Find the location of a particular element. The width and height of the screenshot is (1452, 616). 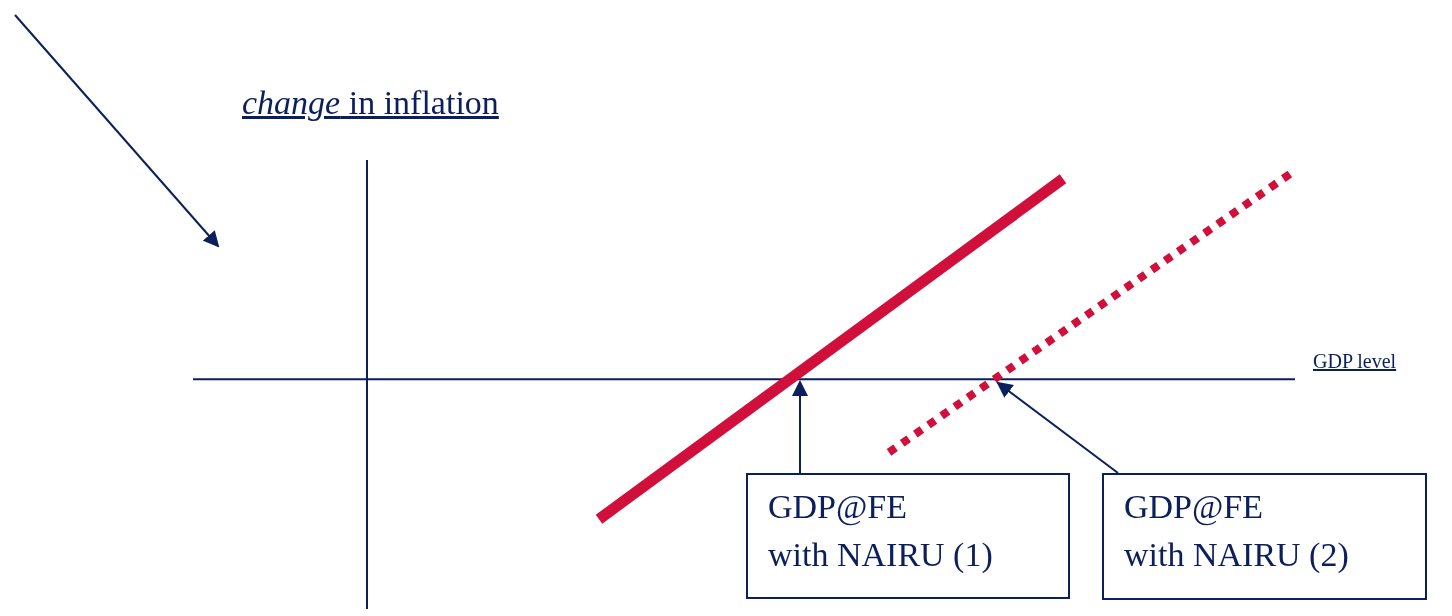

annotation: GDP@FE with NAIRU (1) is located at coordinates (908, 536).